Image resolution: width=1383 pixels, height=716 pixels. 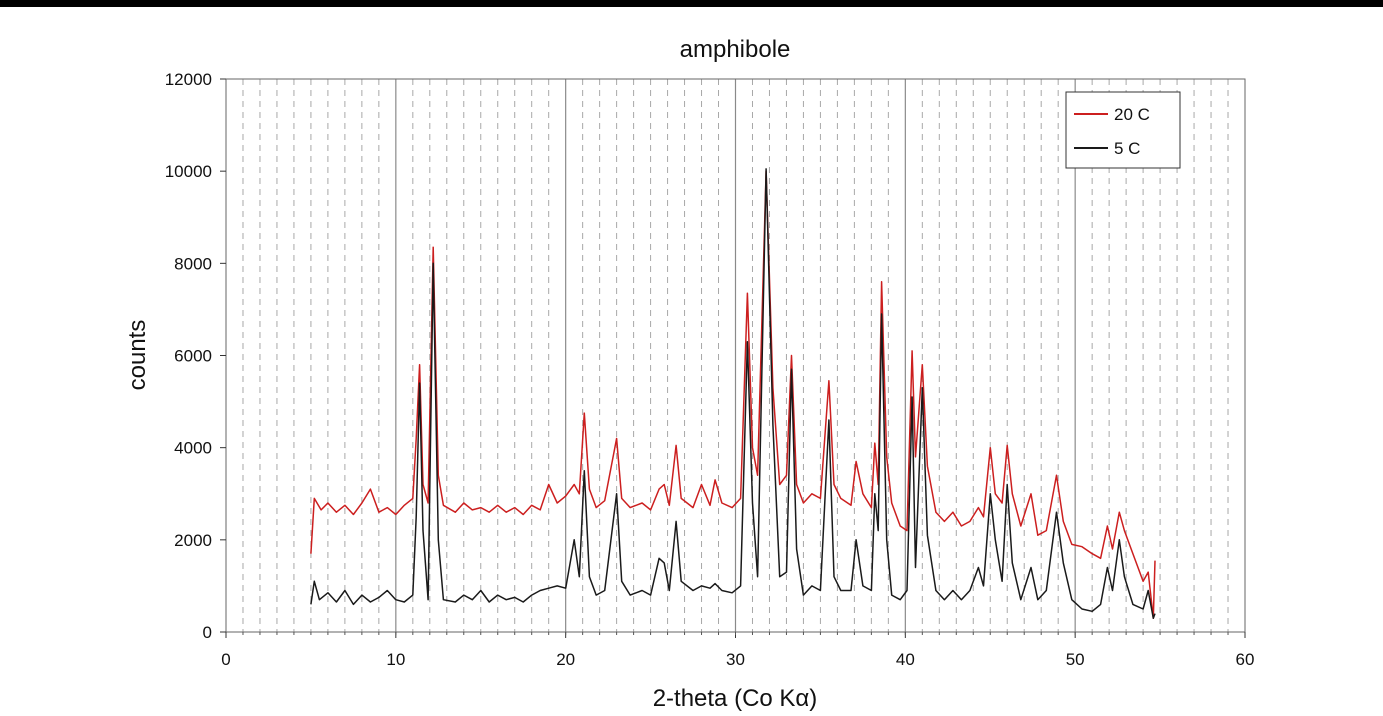 I want to click on legend: 20 C 5 C, so click(x=1123, y=130).